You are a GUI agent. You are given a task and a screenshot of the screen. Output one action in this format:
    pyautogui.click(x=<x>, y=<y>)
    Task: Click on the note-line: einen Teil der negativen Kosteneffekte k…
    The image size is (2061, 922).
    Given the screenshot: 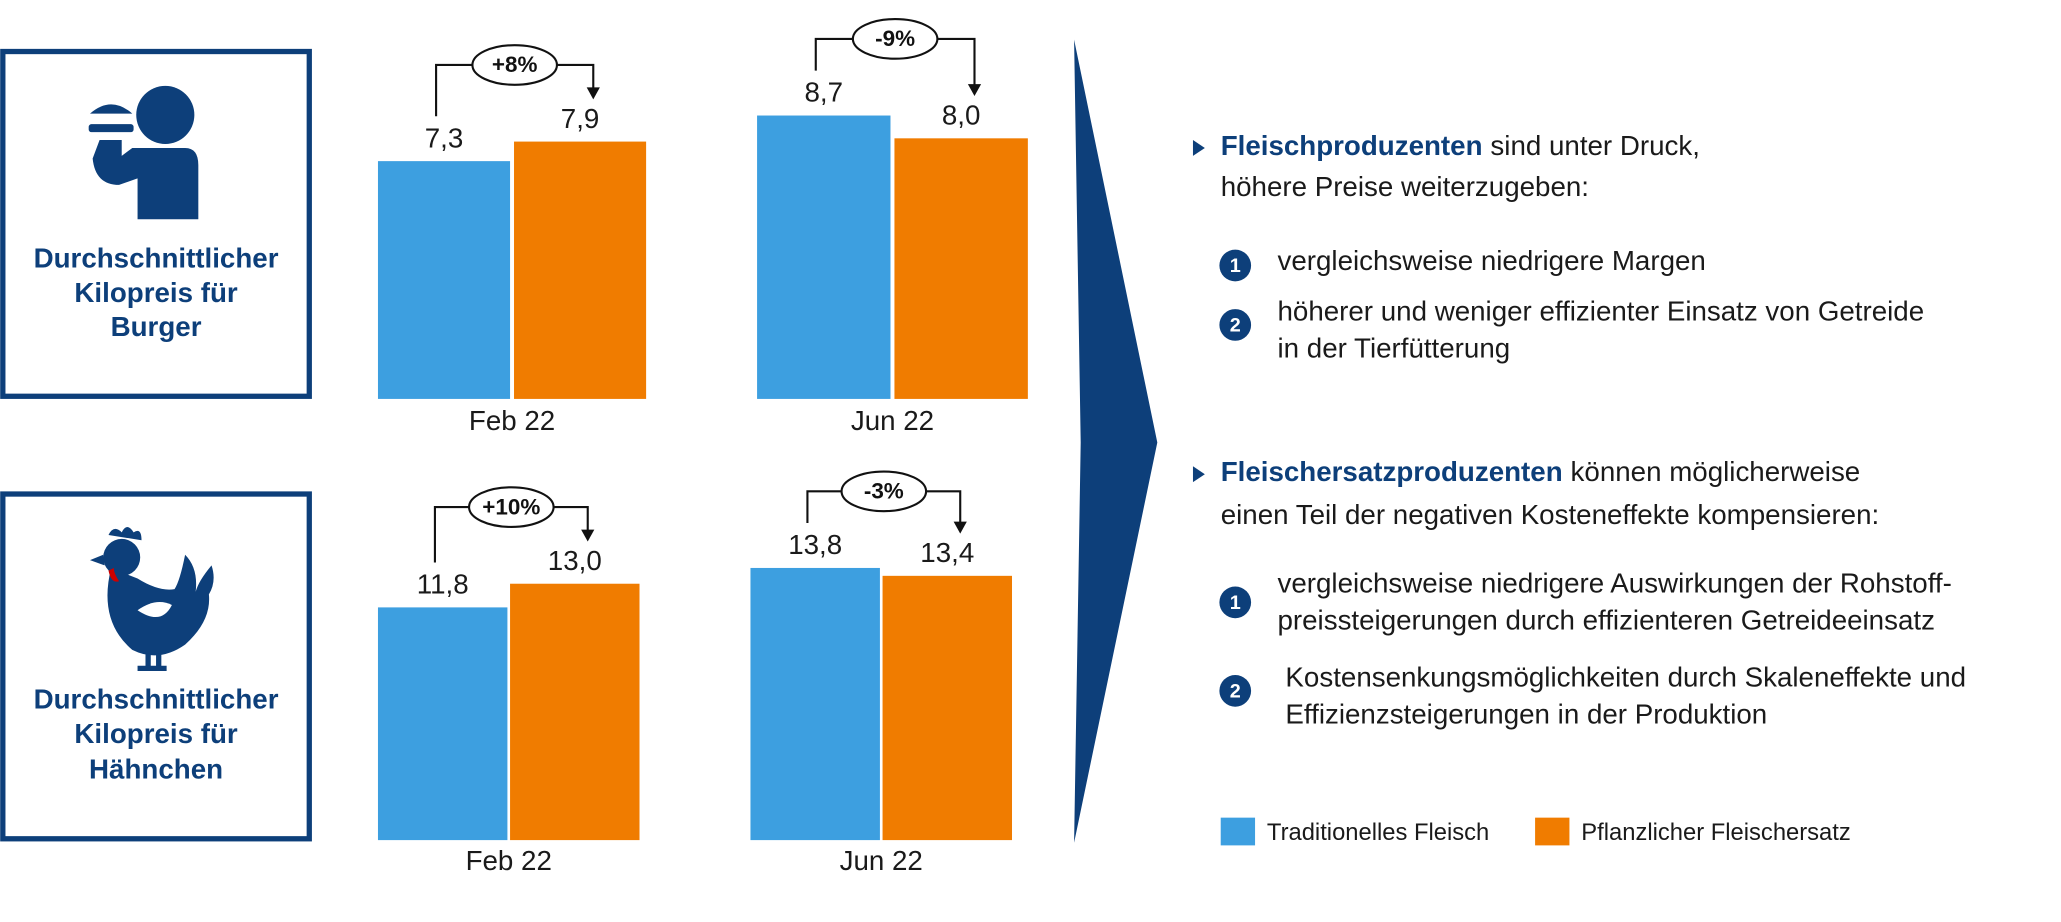 What is the action you would take?
    pyautogui.click(x=1550, y=514)
    